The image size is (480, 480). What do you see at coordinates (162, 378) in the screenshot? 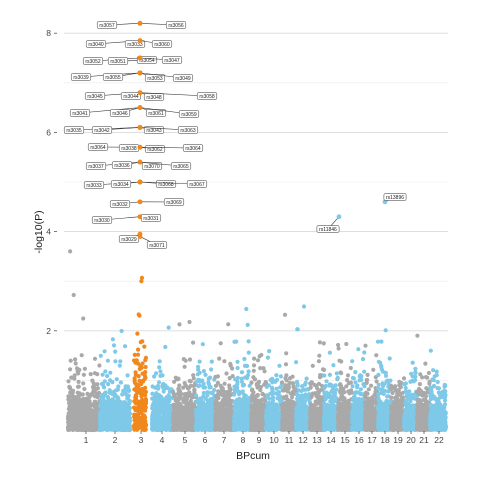
I see `chromosome-4-points` at bounding box center [162, 378].